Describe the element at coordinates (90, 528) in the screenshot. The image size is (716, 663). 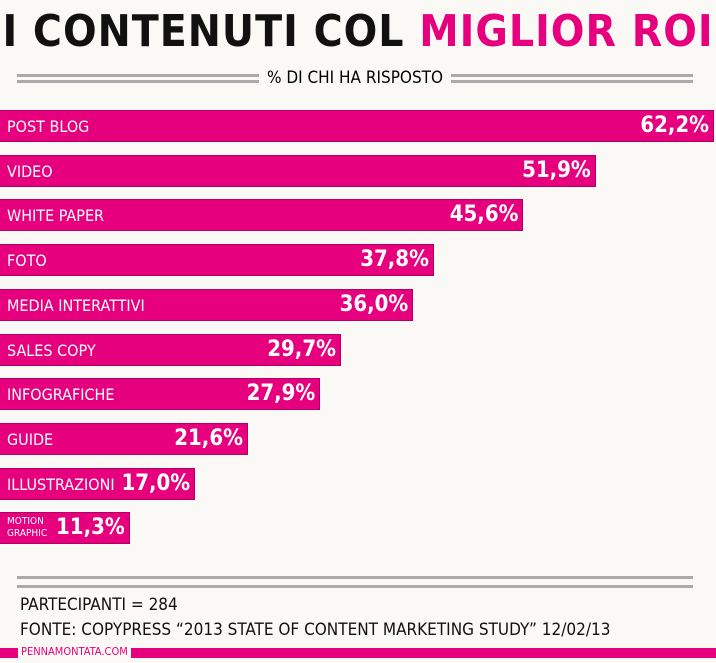
I see `value-label: 11,3%` at that location.